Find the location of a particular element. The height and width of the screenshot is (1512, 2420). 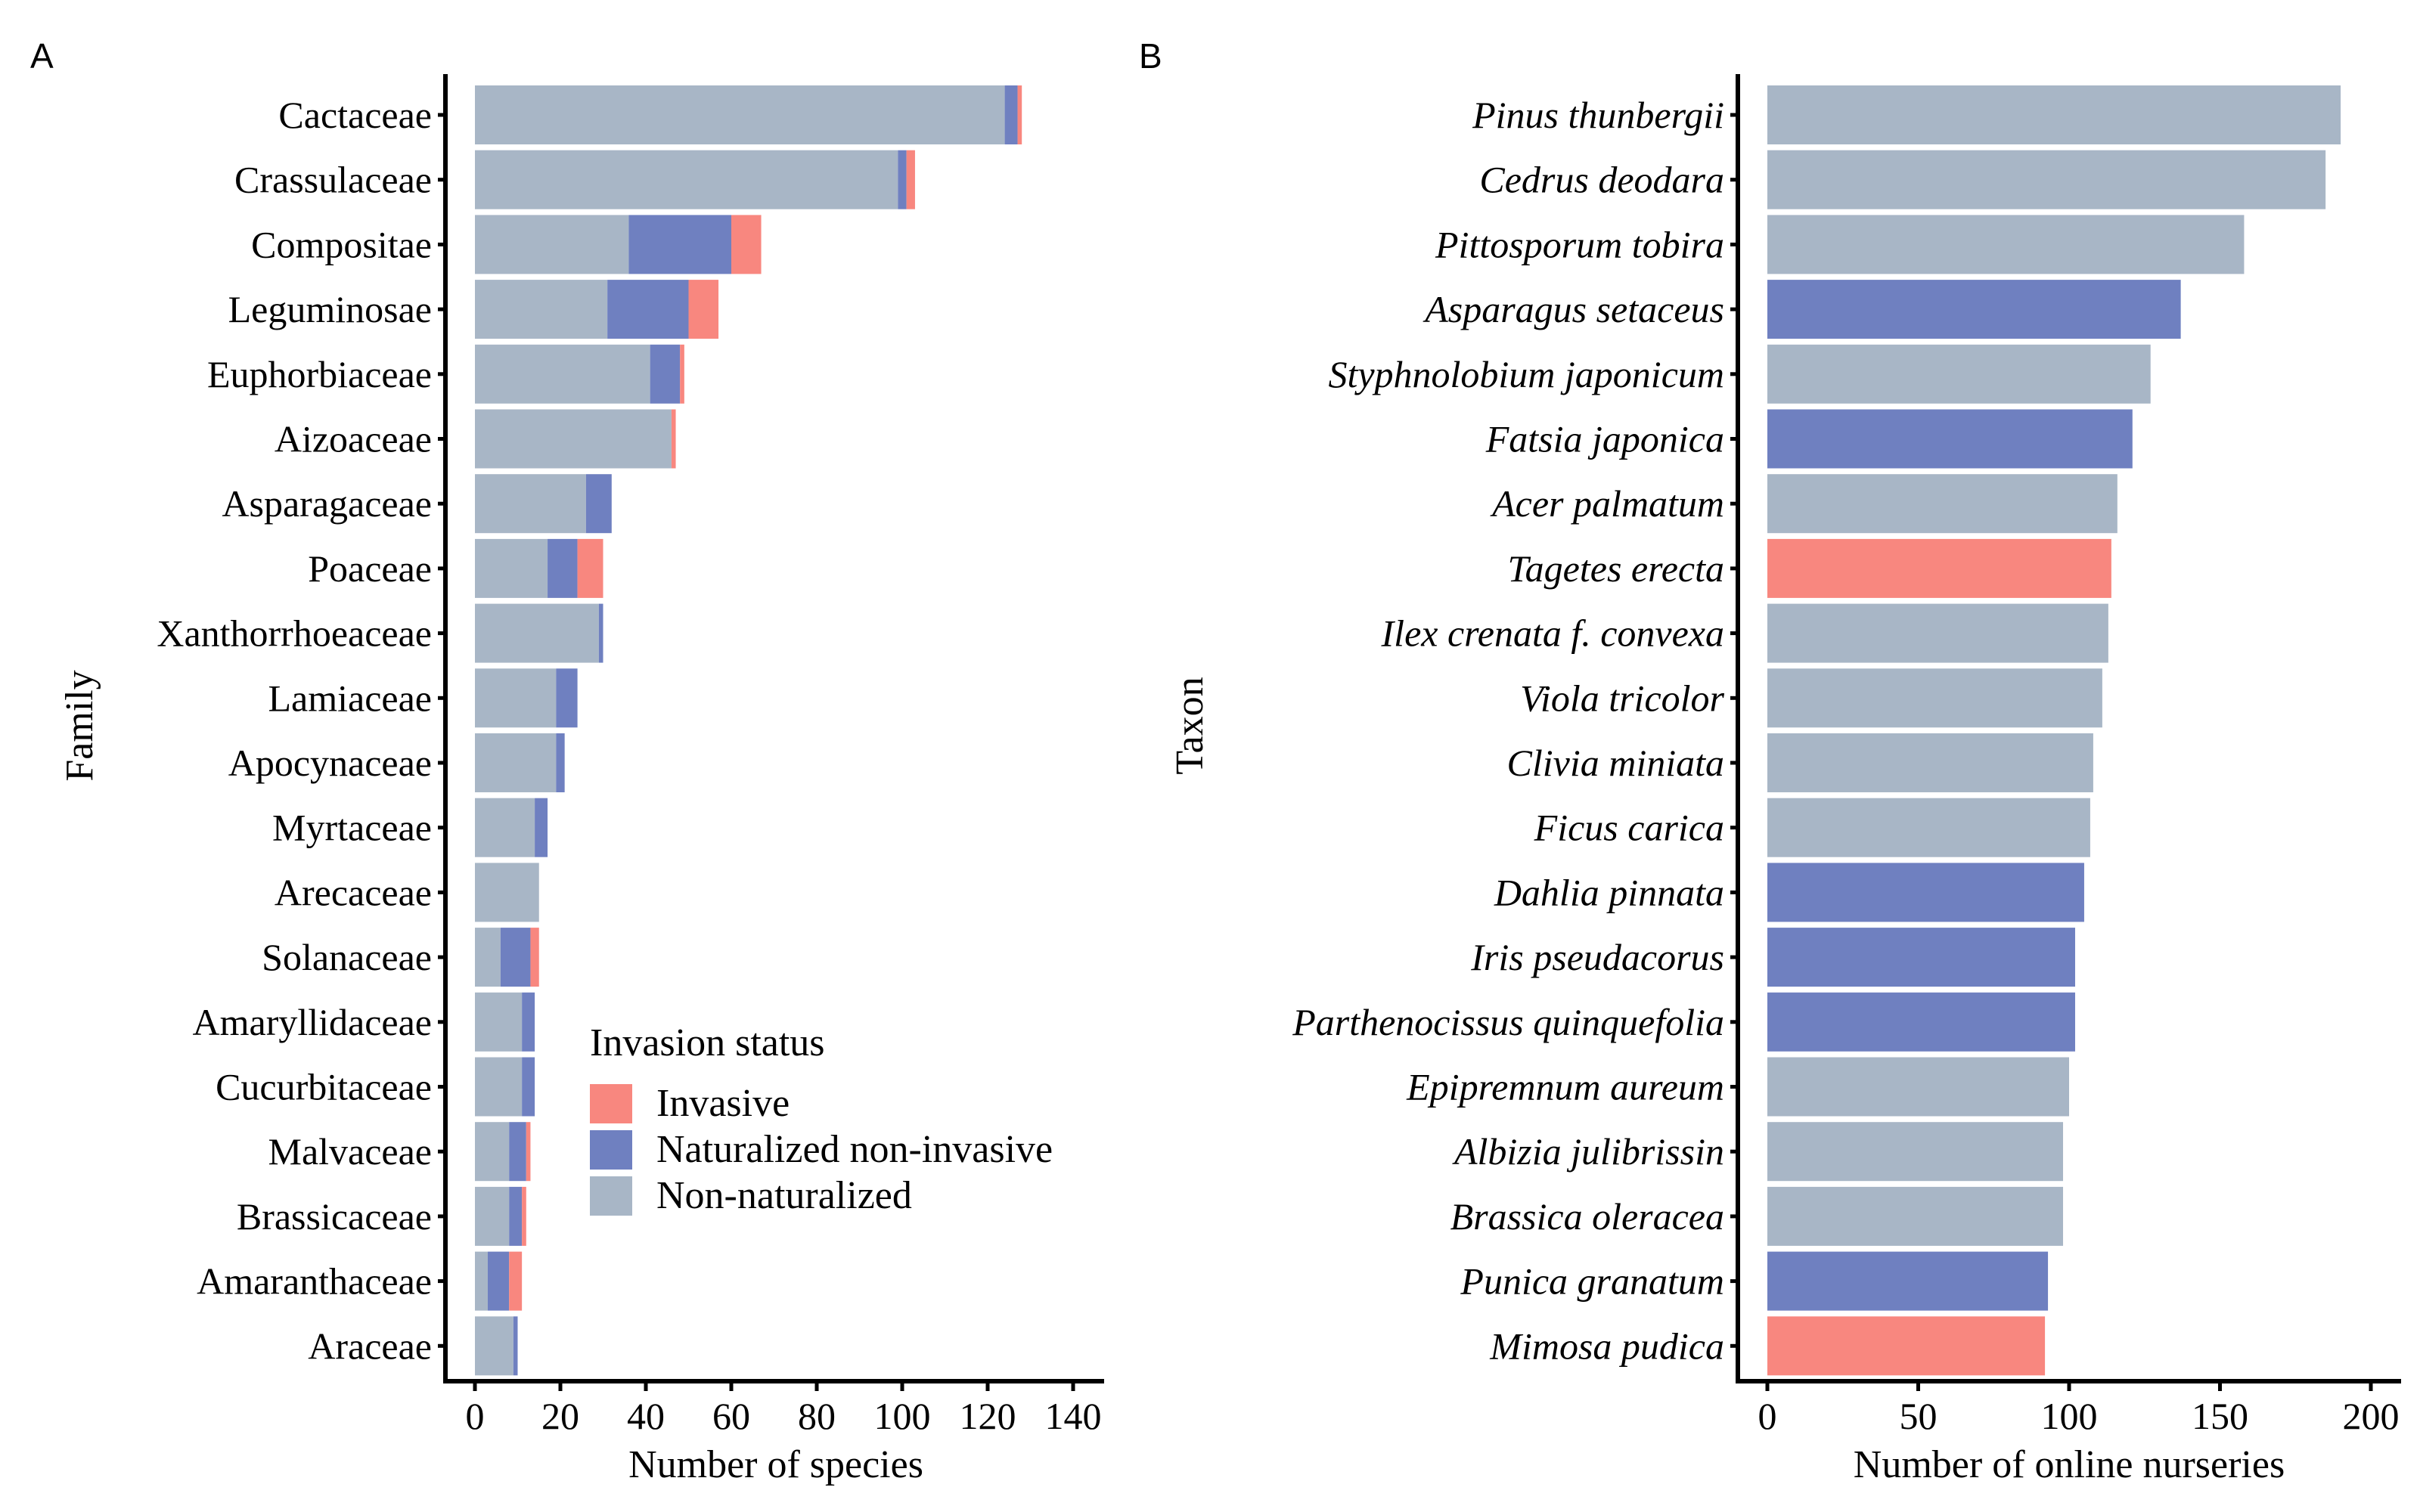

x-tick-label: 140 is located at coordinates (1073, 1416).